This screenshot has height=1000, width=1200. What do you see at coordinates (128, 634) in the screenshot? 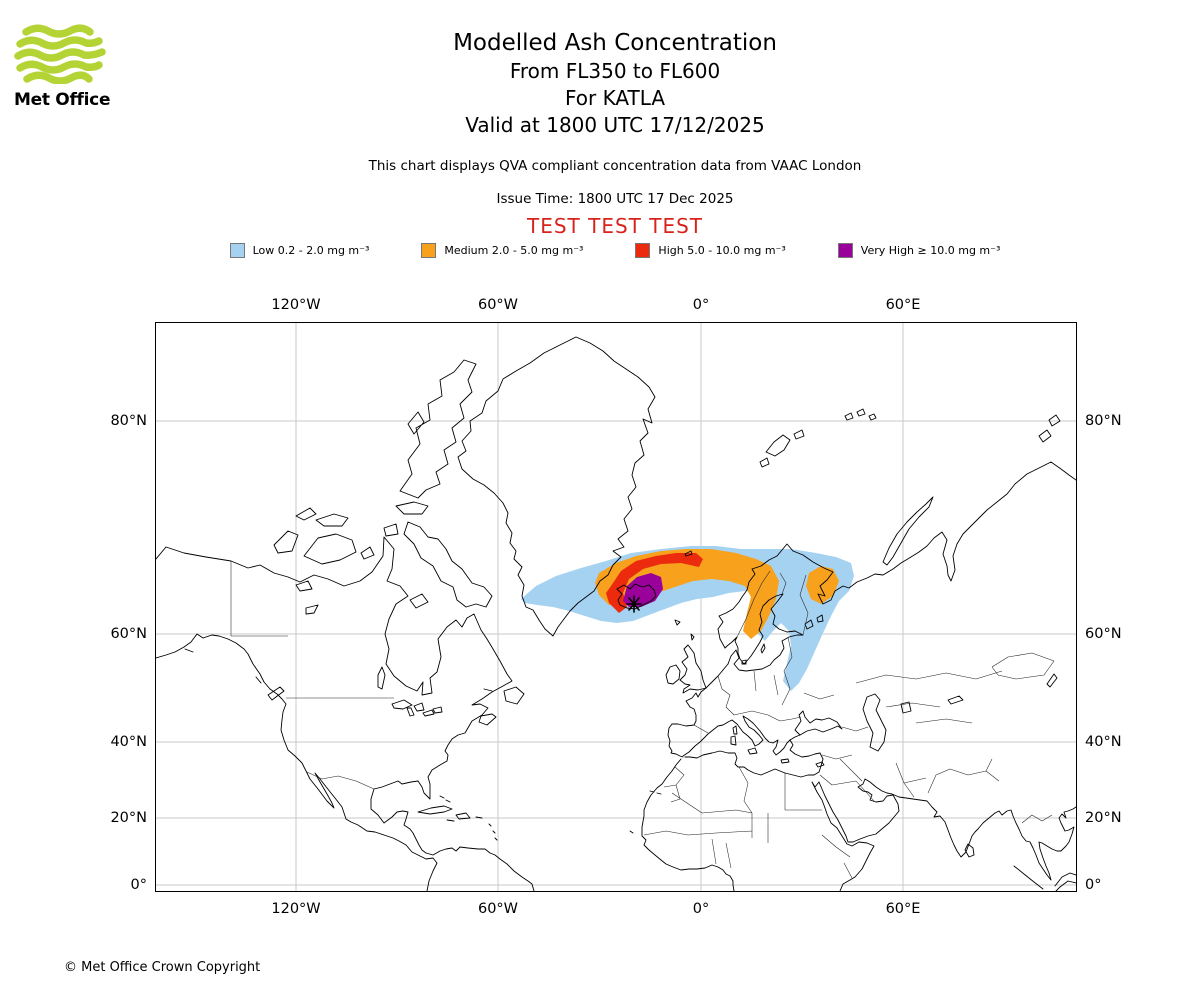
I see `lat-label-left-1: 60°N` at bounding box center [128, 634].